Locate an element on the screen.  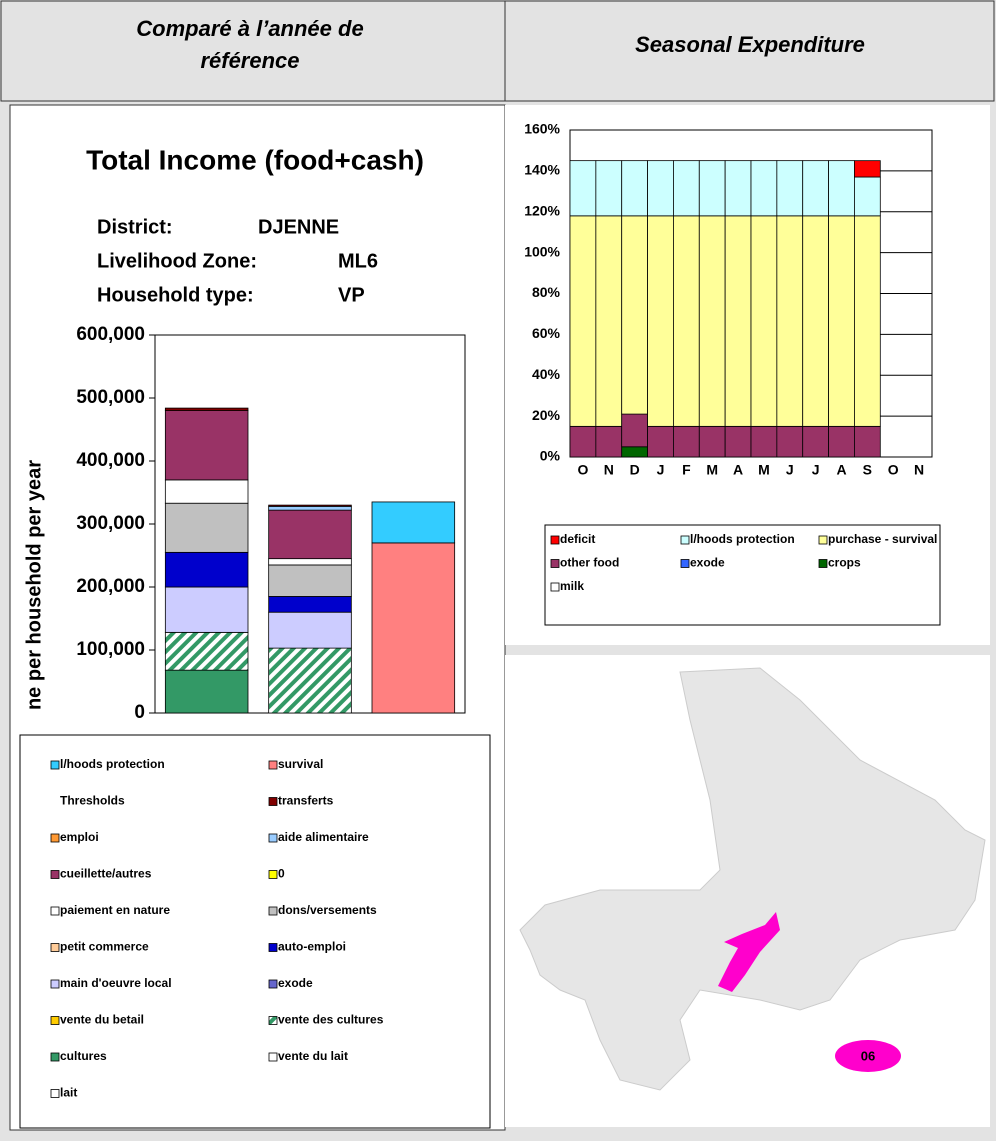
legend-label: other food is located at coordinates (589, 563).